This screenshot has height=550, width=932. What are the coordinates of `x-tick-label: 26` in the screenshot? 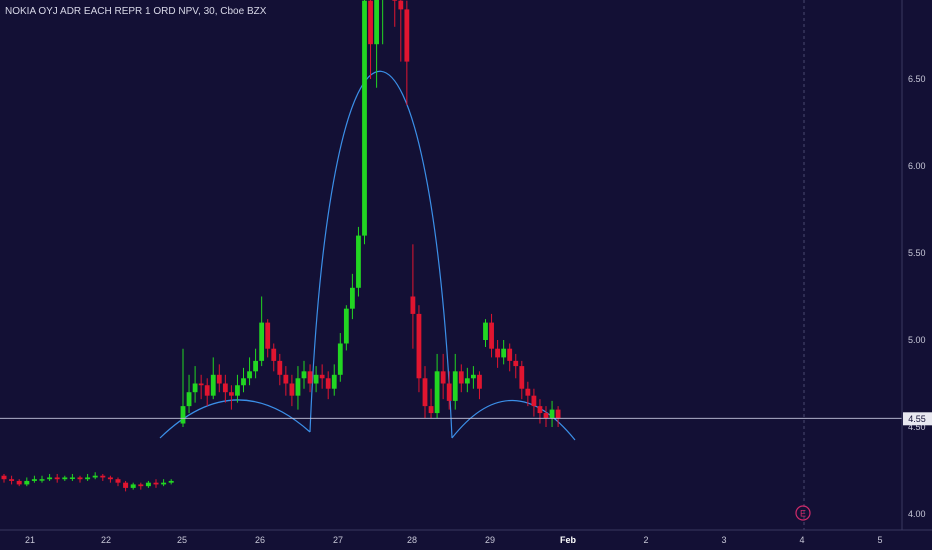 It's located at (260, 540).